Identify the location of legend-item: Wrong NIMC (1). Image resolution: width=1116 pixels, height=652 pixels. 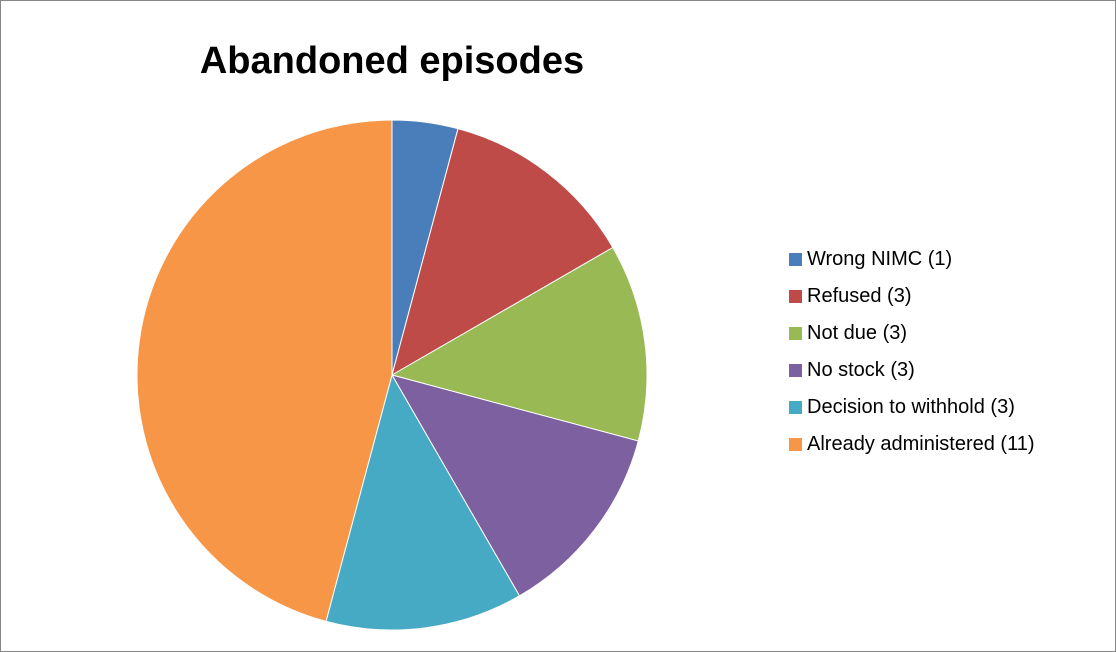
(912, 259).